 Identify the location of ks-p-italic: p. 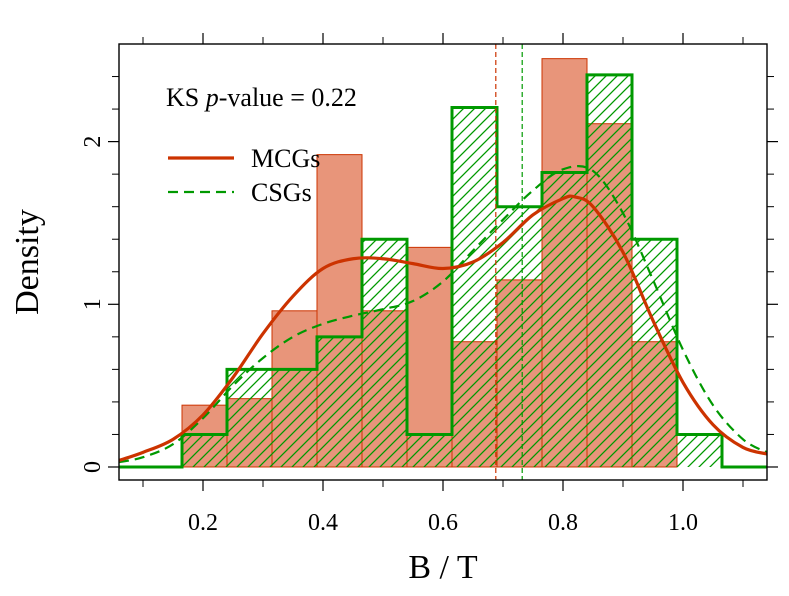
(211, 97).